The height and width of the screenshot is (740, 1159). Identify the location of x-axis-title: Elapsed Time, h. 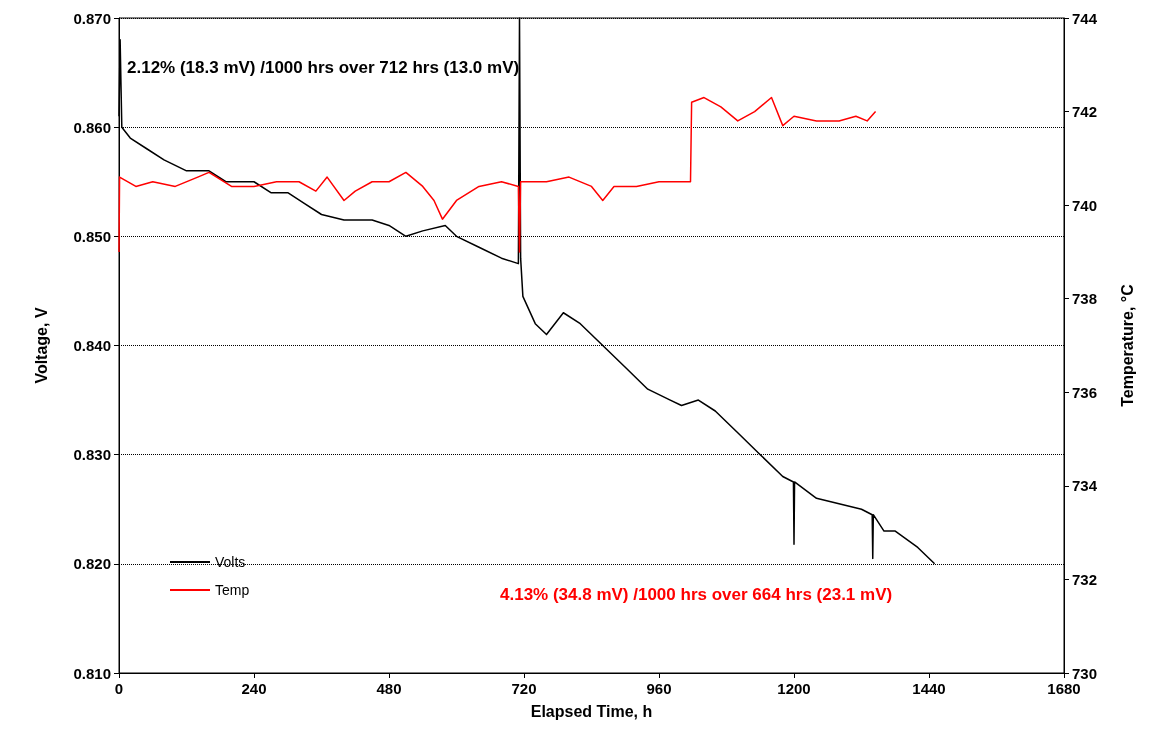
(591, 711).